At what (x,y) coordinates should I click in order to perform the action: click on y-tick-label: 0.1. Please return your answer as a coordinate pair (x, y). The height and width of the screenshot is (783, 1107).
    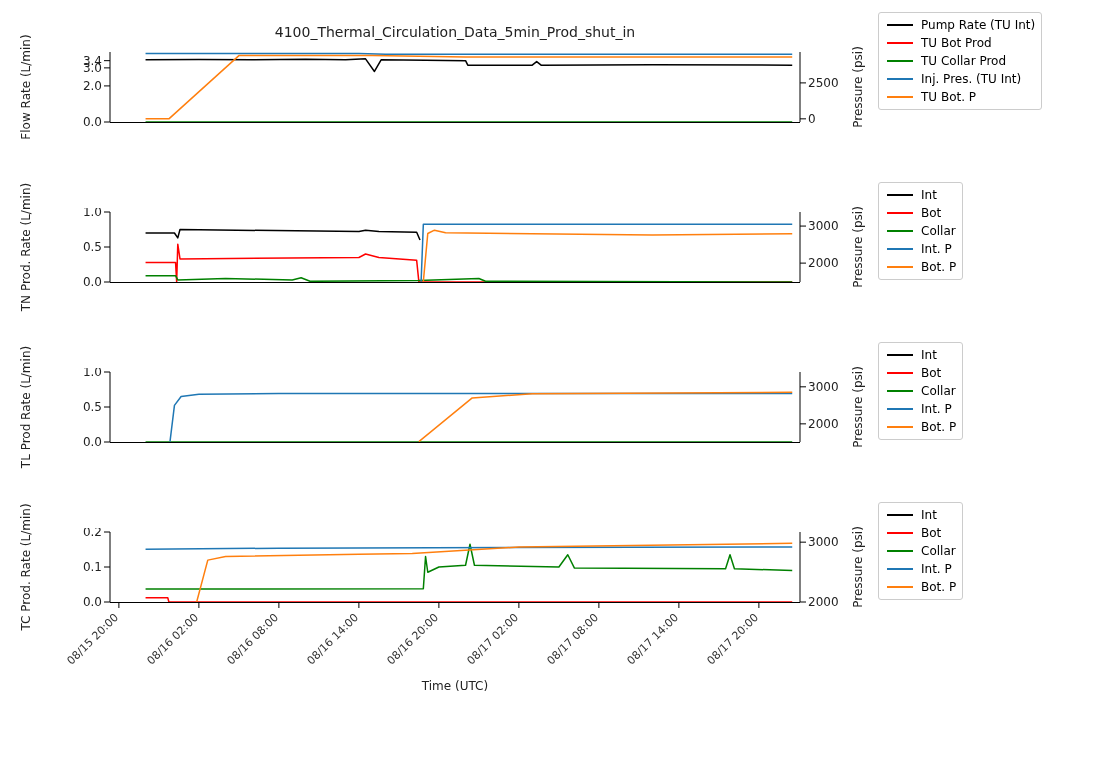
    Looking at the image, I should click on (92, 567).